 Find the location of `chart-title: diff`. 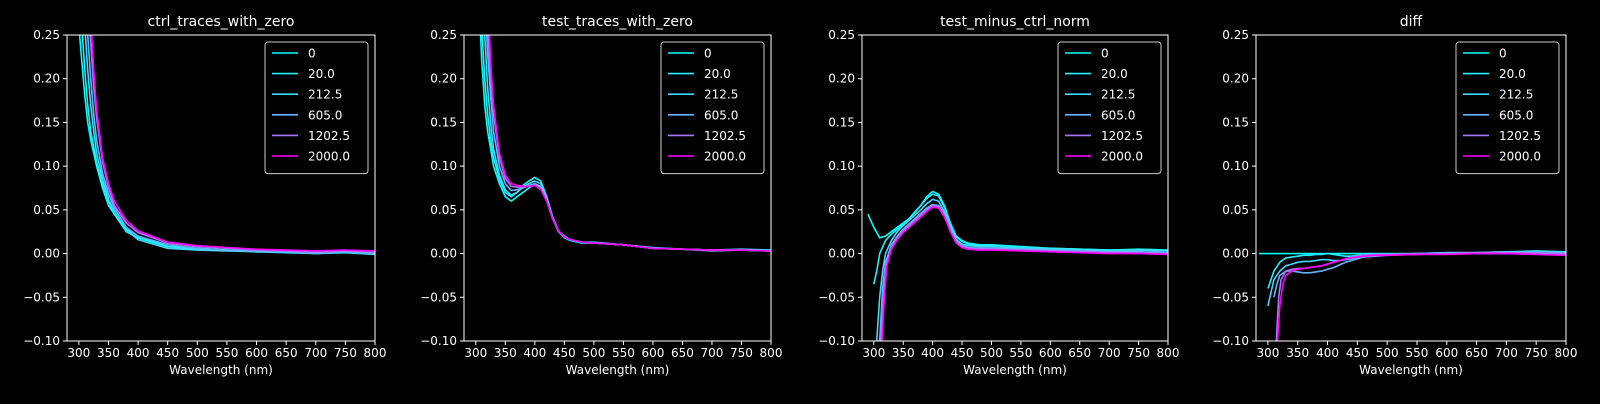

chart-title: diff is located at coordinates (1411, 22).